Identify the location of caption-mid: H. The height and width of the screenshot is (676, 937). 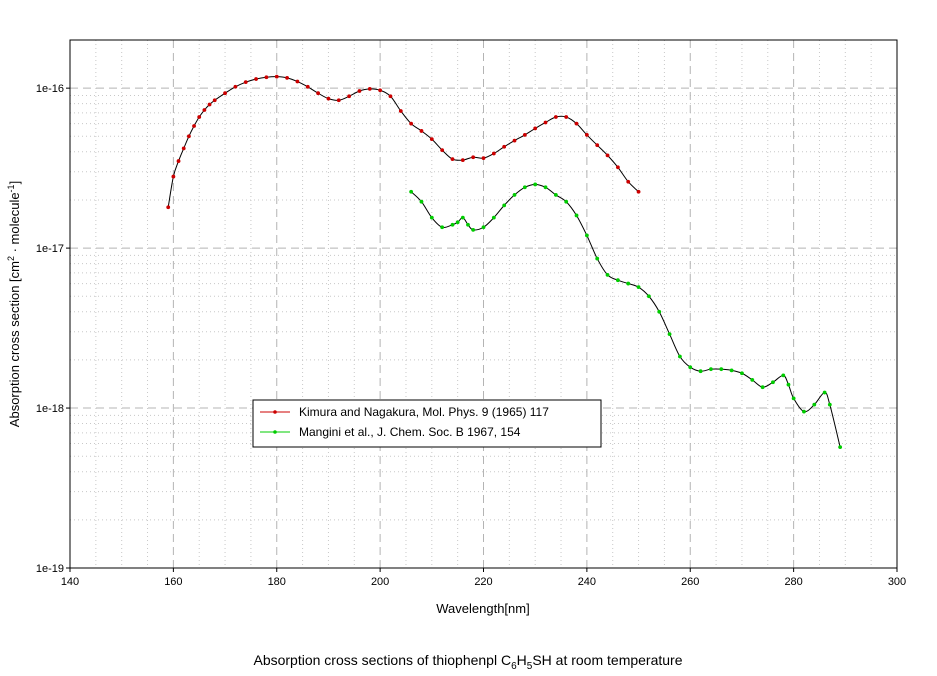
(522, 660).